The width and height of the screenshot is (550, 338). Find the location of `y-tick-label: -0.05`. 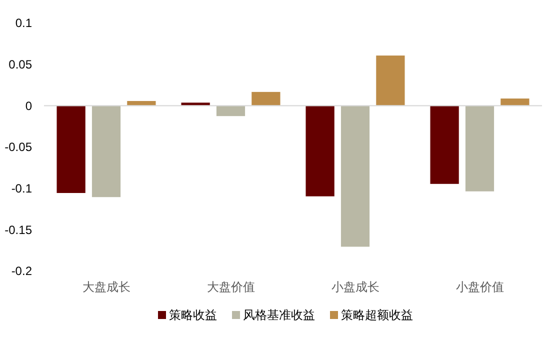

y-tick-label: -0.05 is located at coordinates (18, 147).